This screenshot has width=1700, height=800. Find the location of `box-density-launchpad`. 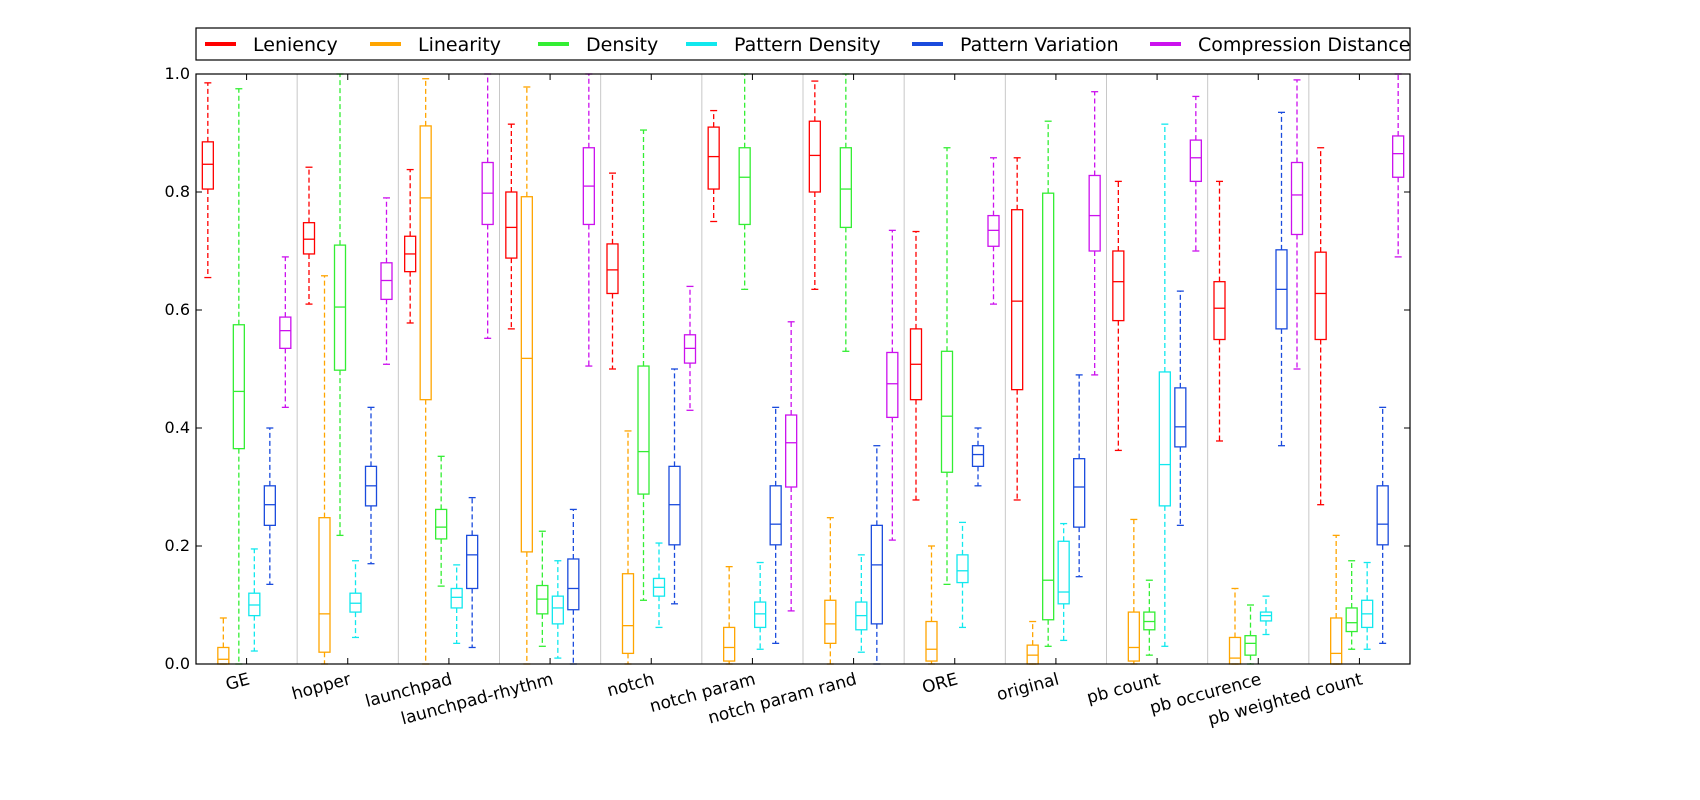

box-density-launchpad is located at coordinates (441, 521).